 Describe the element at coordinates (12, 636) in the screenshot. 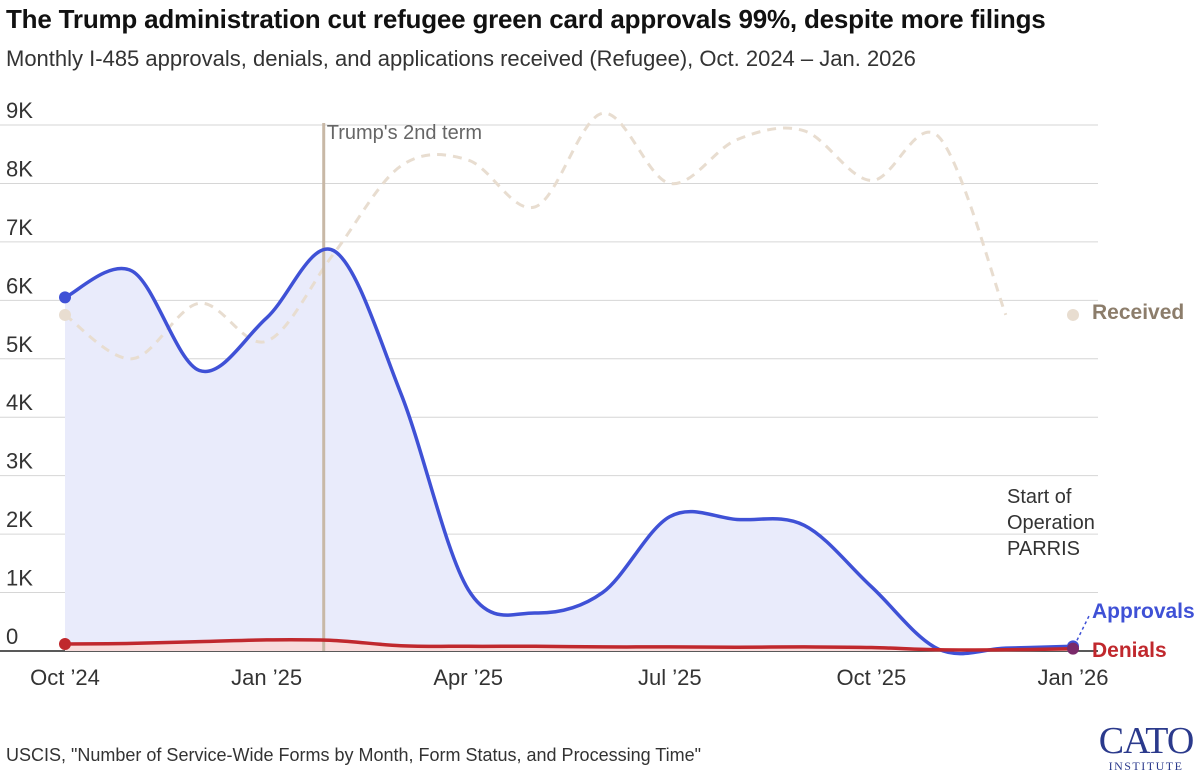

I see `y-tick-label: 0` at that location.